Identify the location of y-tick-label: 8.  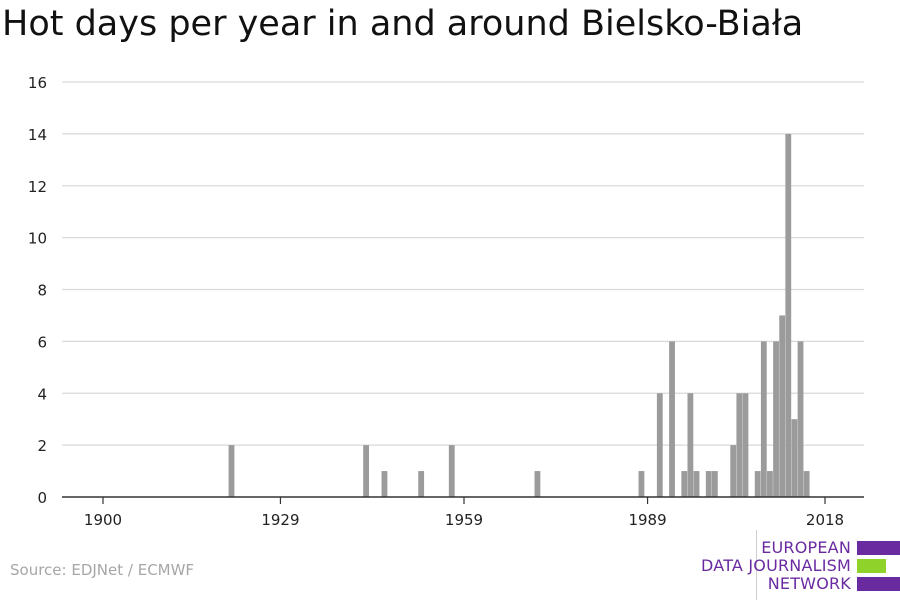
(42, 291).